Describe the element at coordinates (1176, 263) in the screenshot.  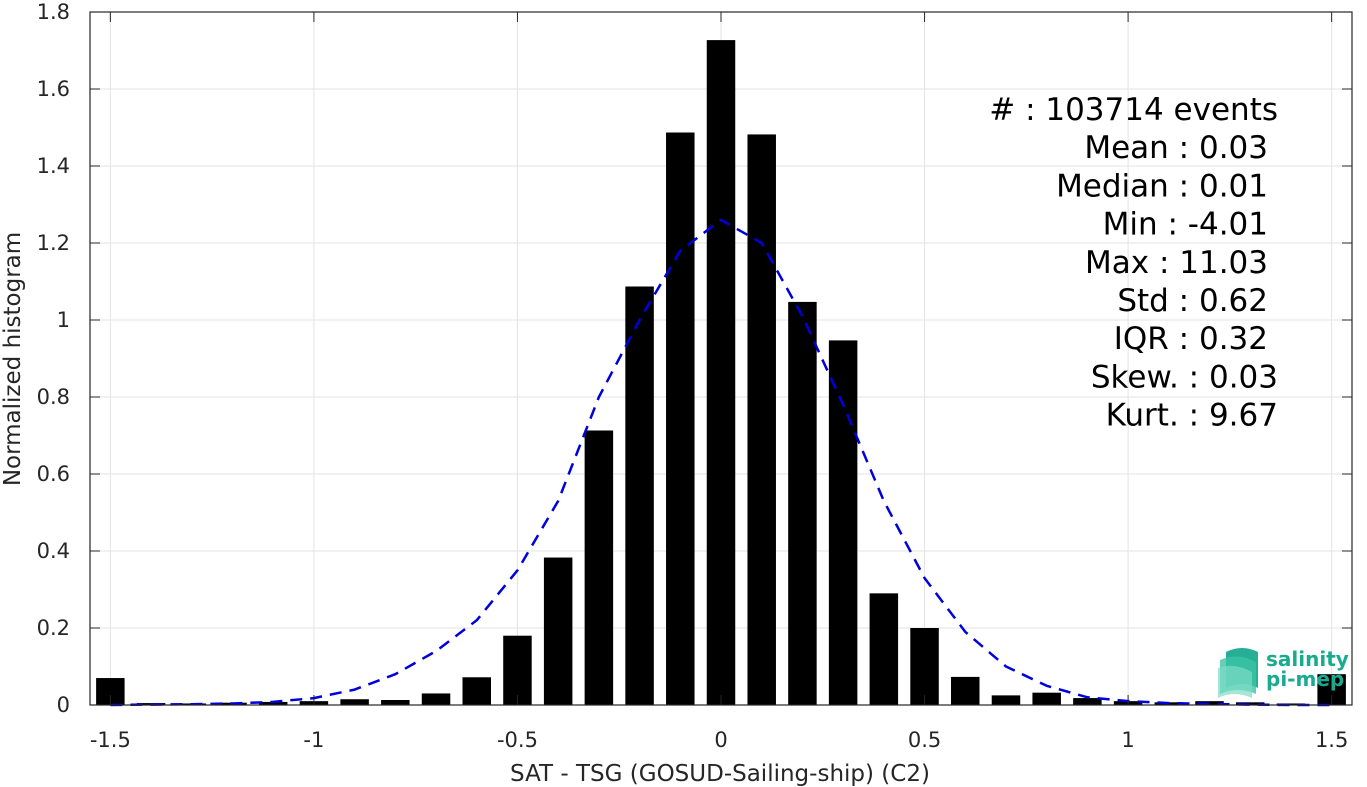
I see `stat-line: Max : 11.03` at that location.